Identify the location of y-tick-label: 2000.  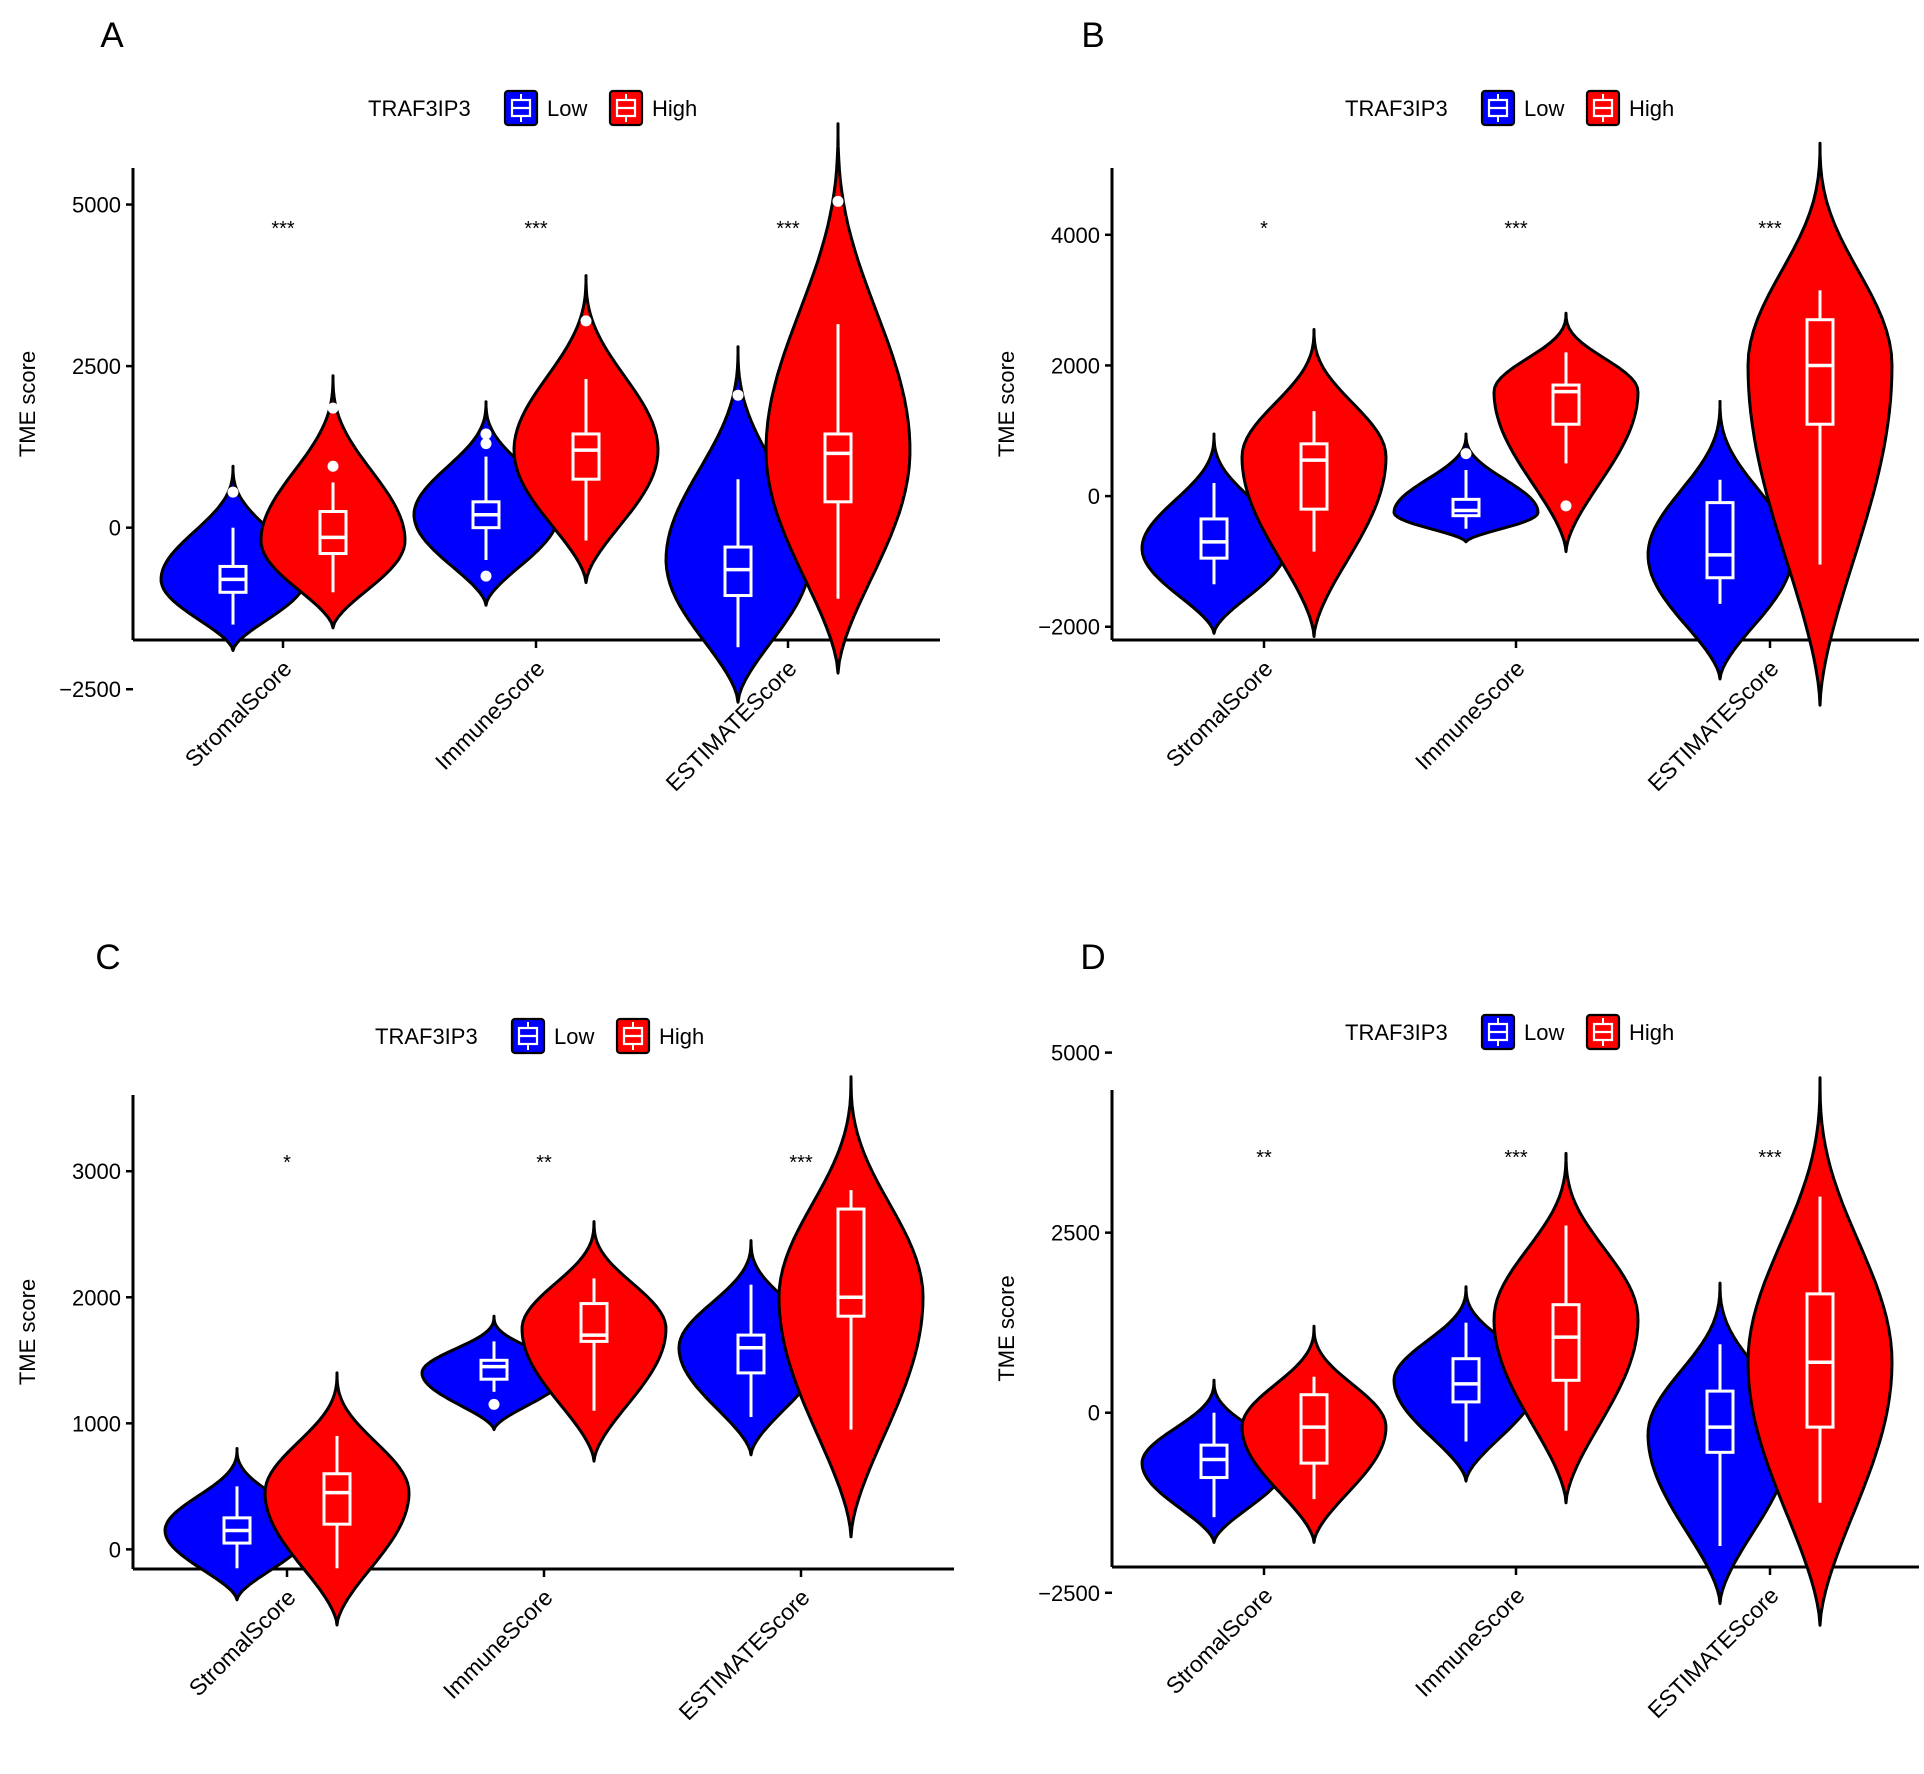
(96, 1297).